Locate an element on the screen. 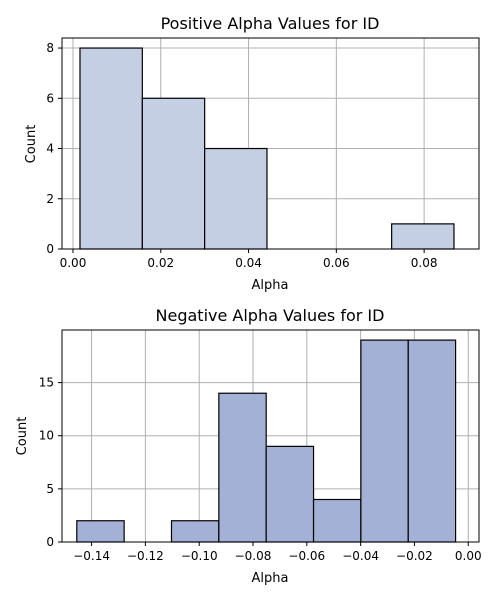 The image size is (500, 600). x-tick-label: 0.08 is located at coordinates (424, 263).